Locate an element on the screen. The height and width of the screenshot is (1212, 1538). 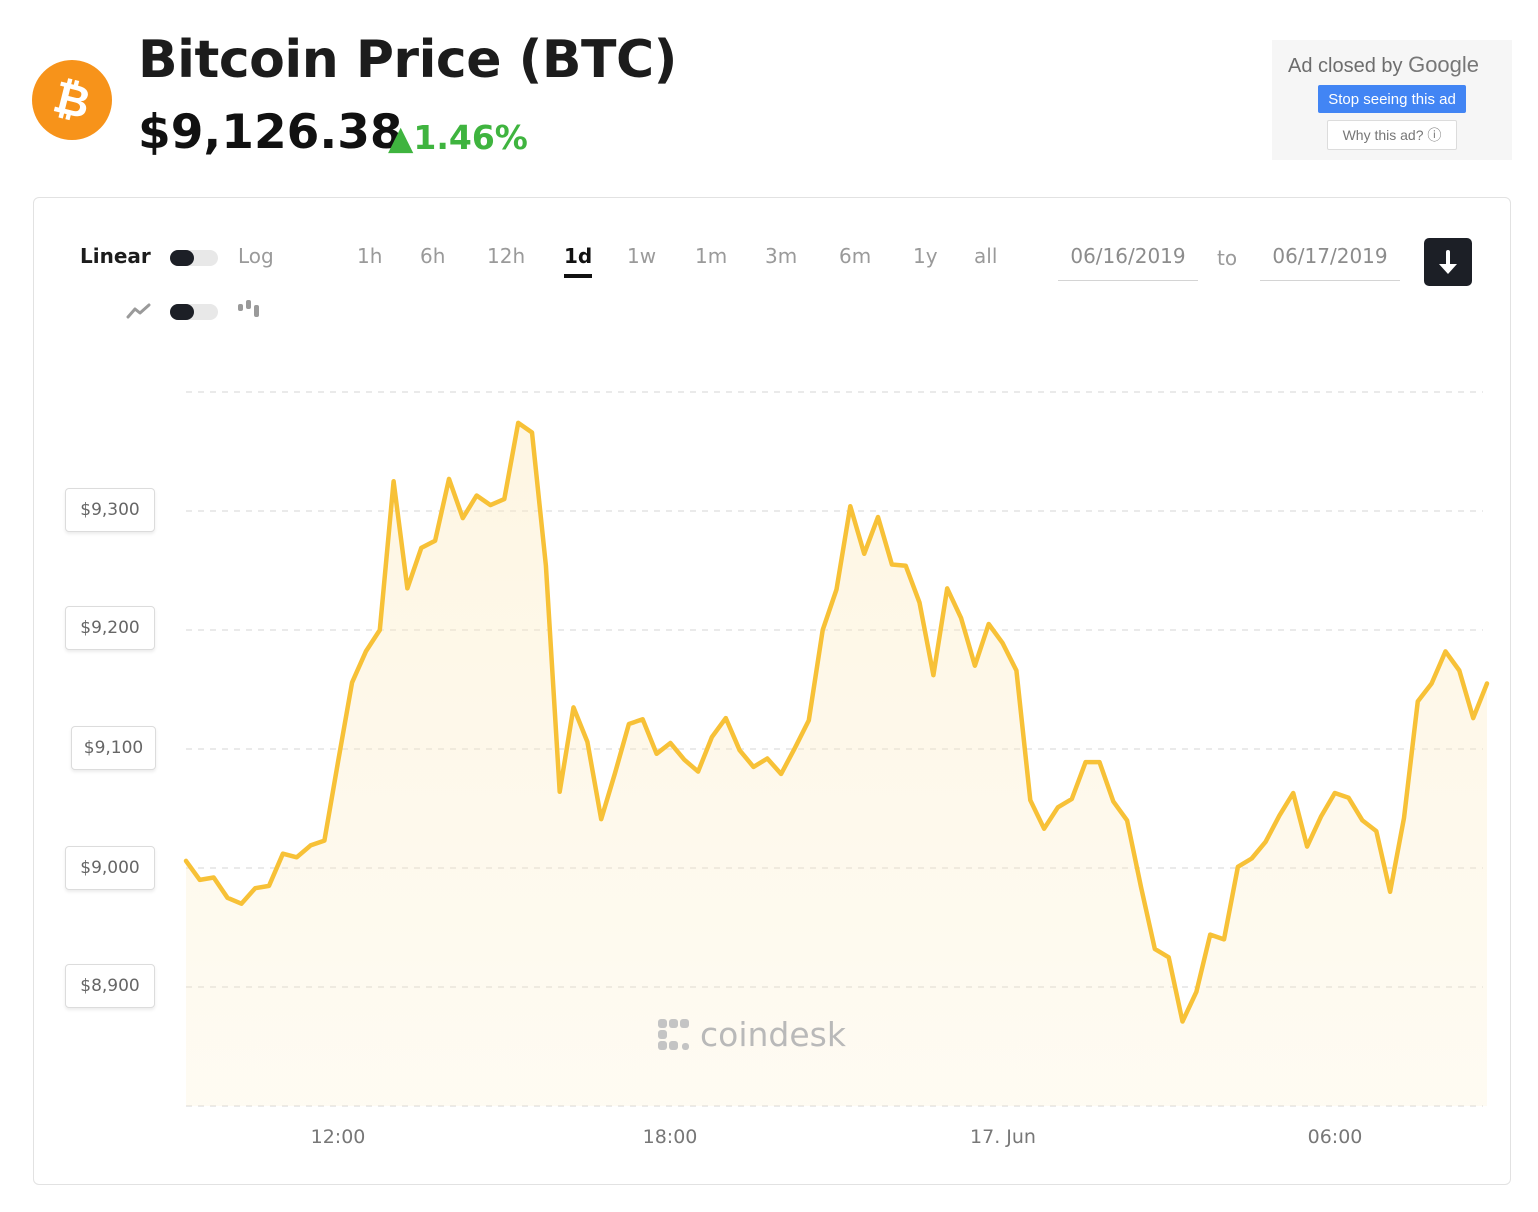
chart-type-toggle-knob is located at coordinates (182, 312).